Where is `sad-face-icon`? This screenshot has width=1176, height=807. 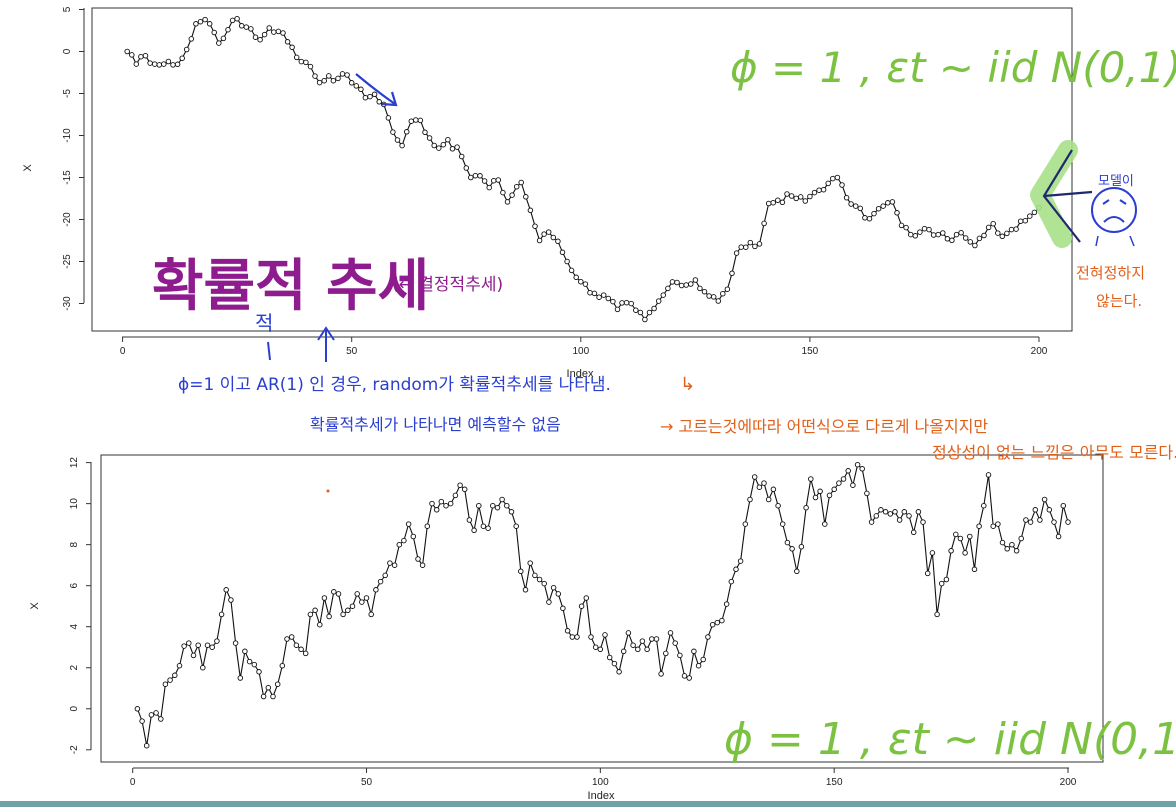
sad-face-icon is located at coordinates (1114, 217).